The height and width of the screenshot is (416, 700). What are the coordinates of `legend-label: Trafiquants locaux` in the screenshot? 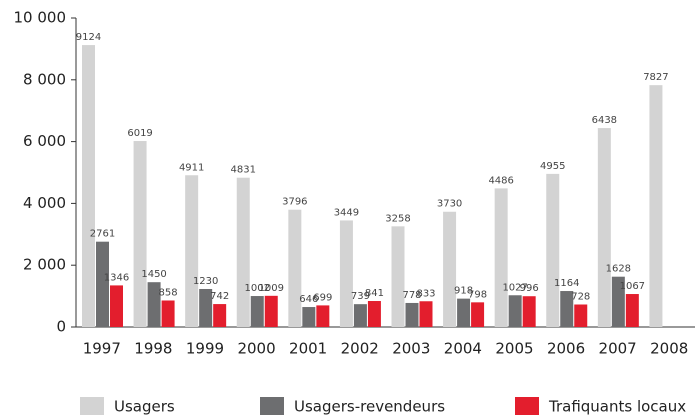 It's located at (617, 407).